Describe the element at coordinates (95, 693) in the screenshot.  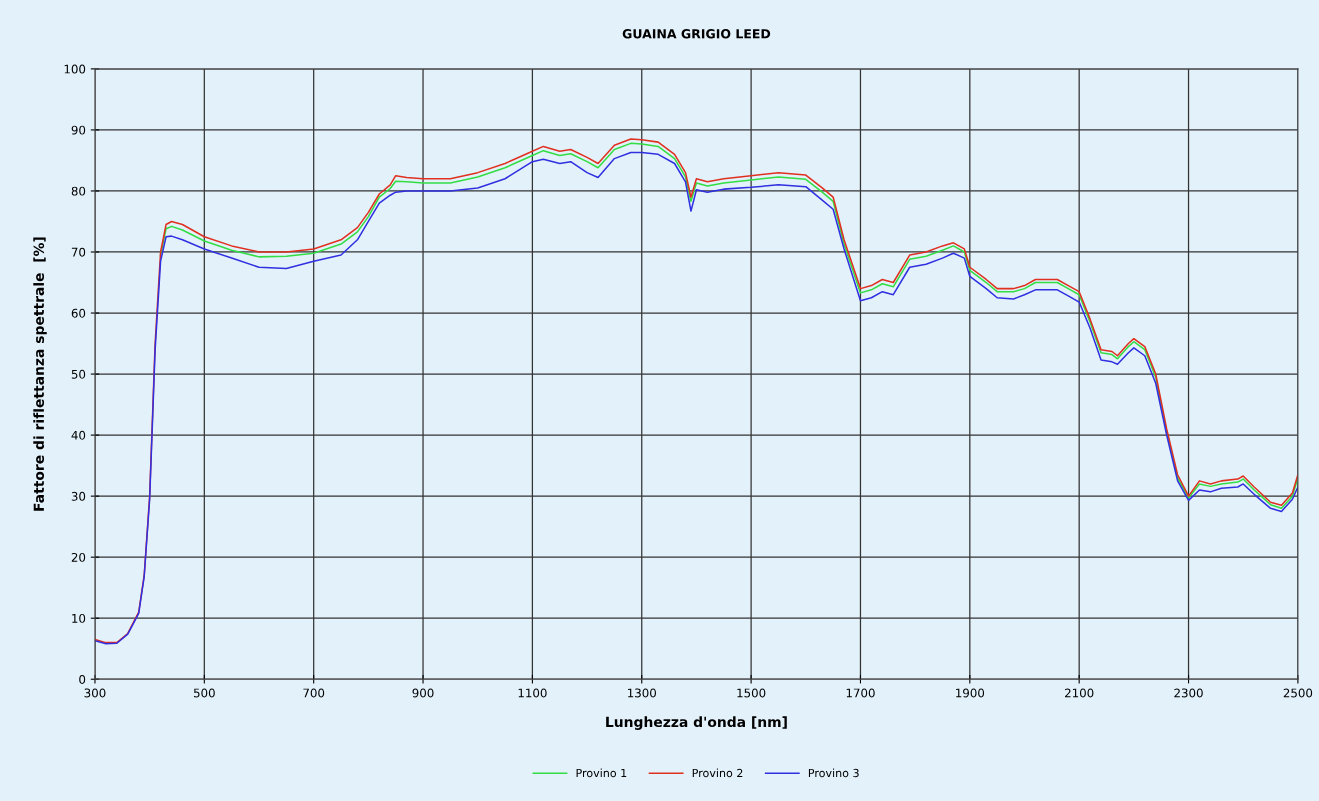
I see `x-tick-label: 300` at that location.